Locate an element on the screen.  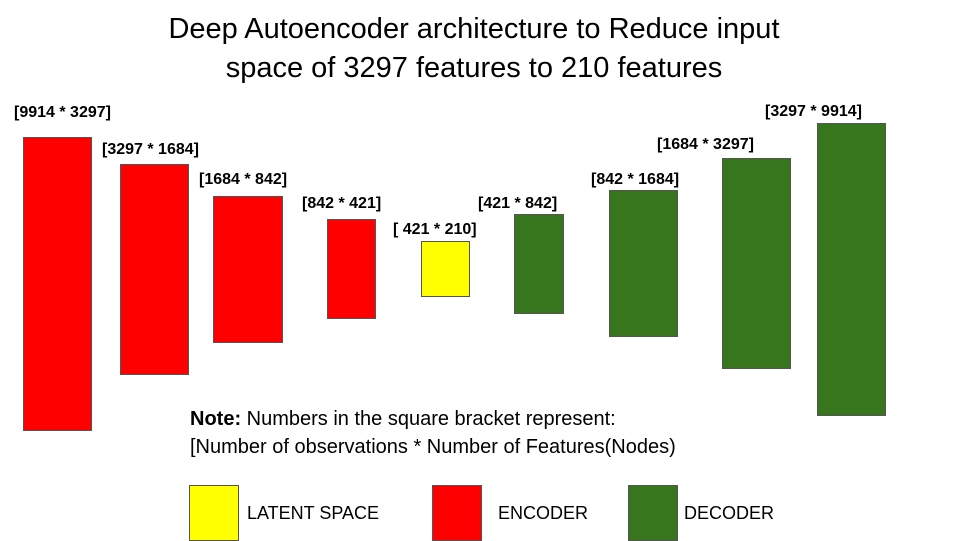
note-prefix: Note: is located at coordinates (216, 419).